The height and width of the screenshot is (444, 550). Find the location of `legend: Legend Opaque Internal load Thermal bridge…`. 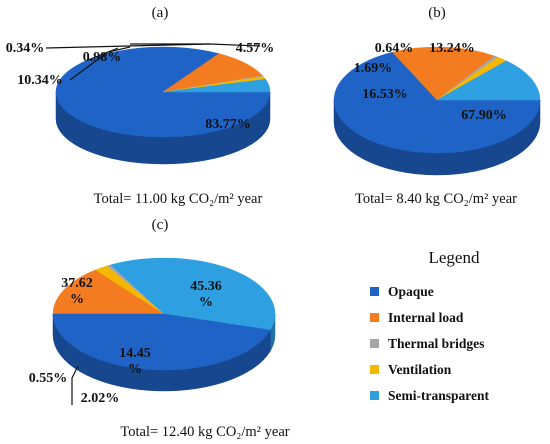

legend: Legend Opaque Internal load Thermal bridge… is located at coordinates (429, 325).